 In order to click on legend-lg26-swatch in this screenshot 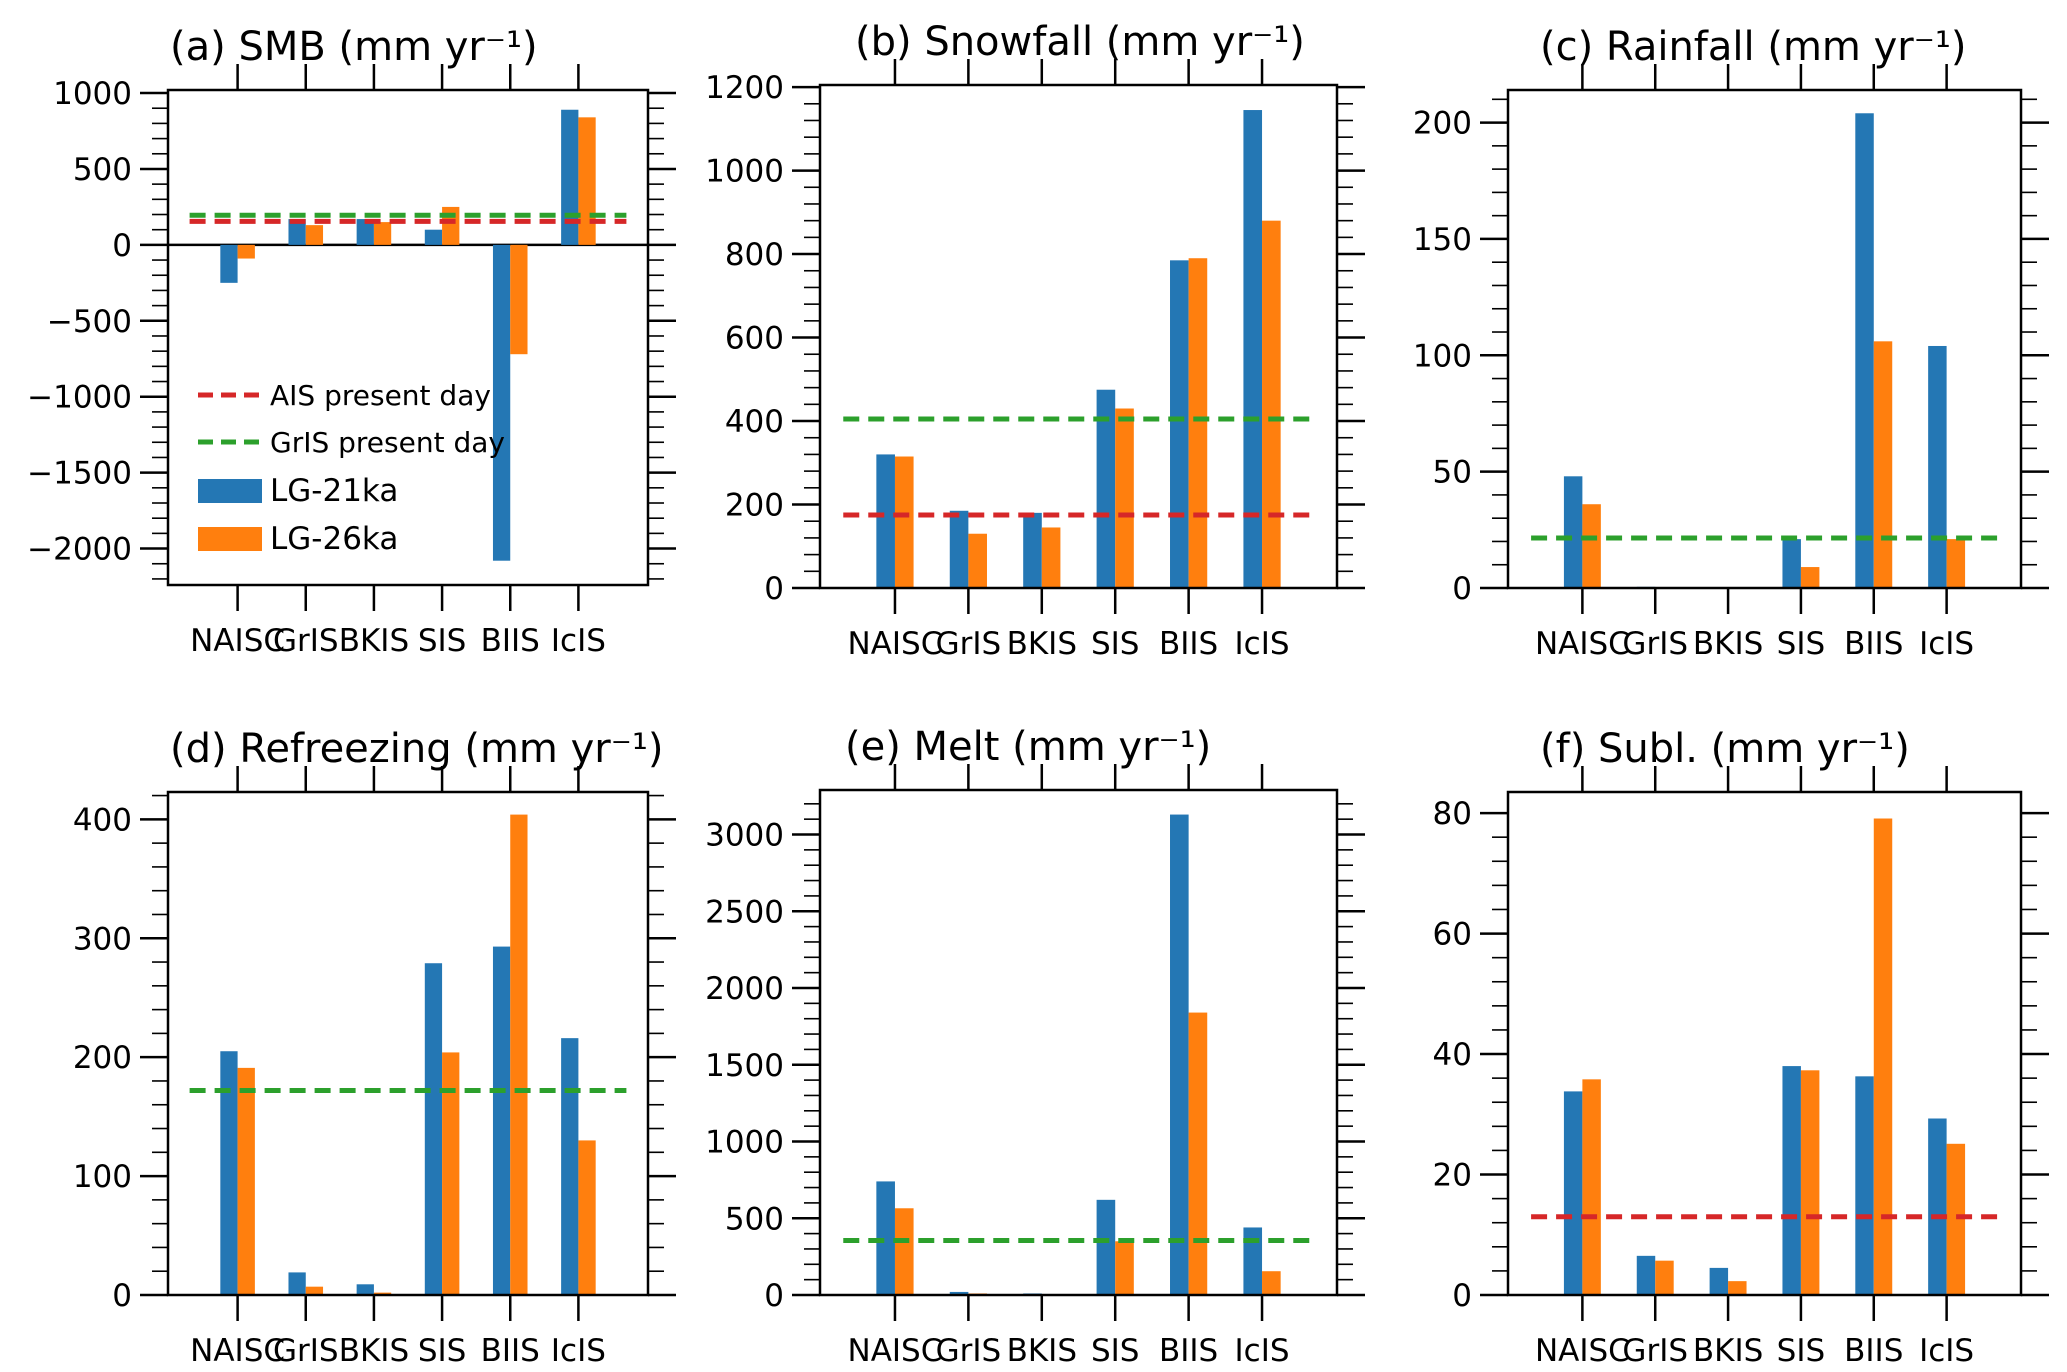, I will do `click(230, 539)`.